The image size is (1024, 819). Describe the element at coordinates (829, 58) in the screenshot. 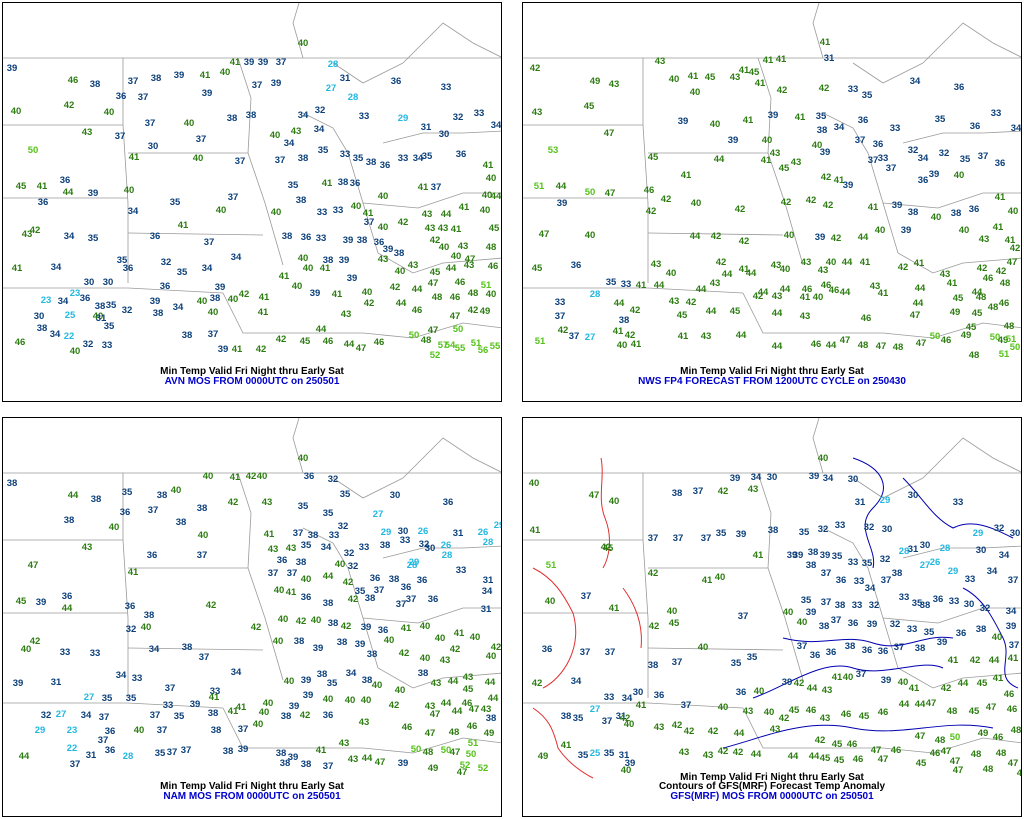

I see `station-temp: 31` at that location.